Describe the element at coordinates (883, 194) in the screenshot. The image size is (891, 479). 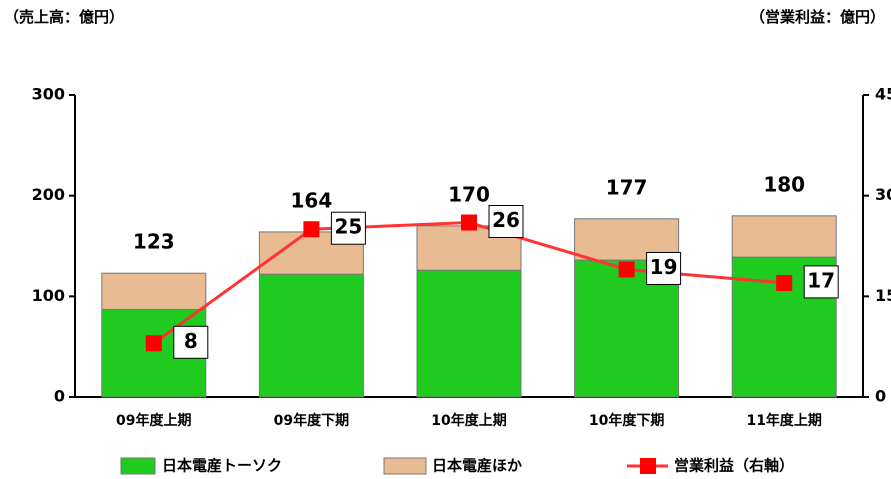
I see `right-axis-tick-label: 30` at that location.